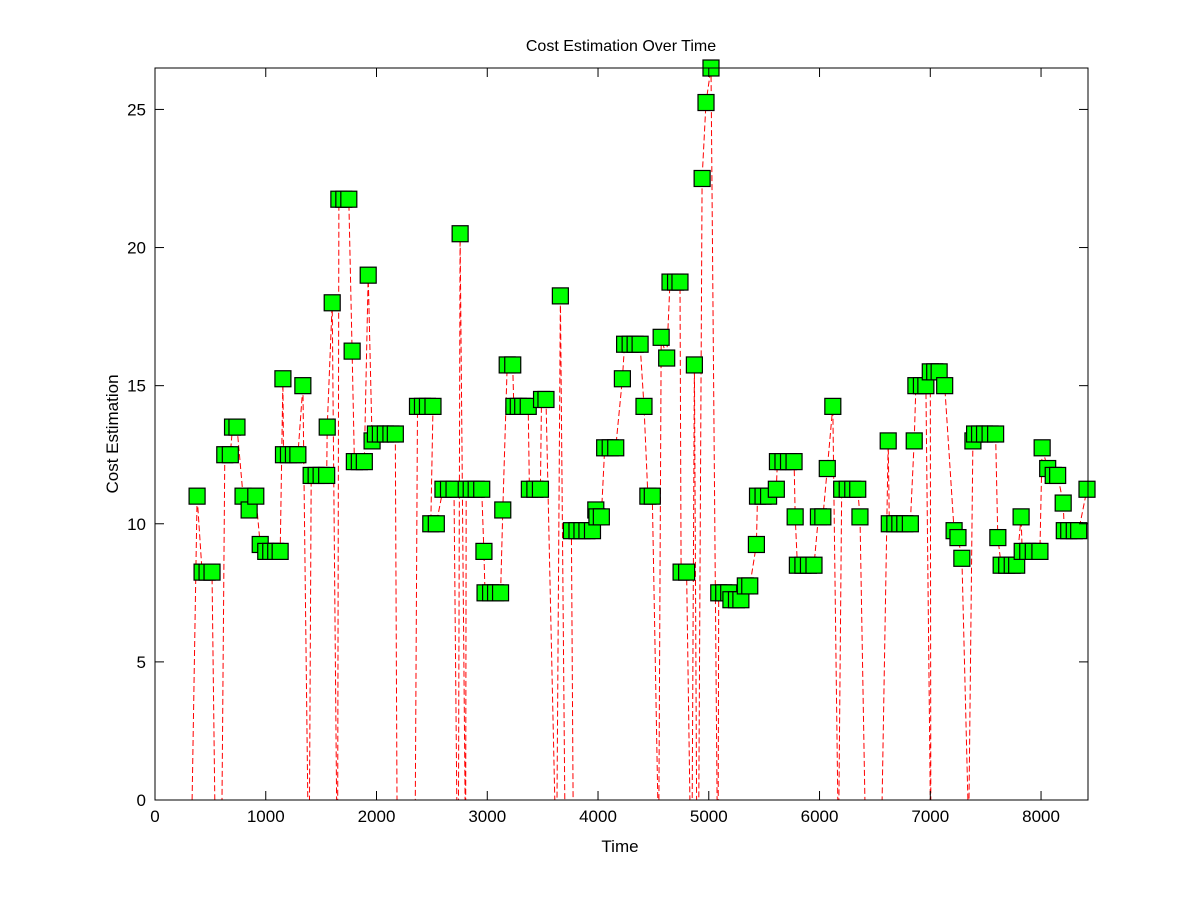  I want to click on y-tick-label: 5, so click(141, 662).